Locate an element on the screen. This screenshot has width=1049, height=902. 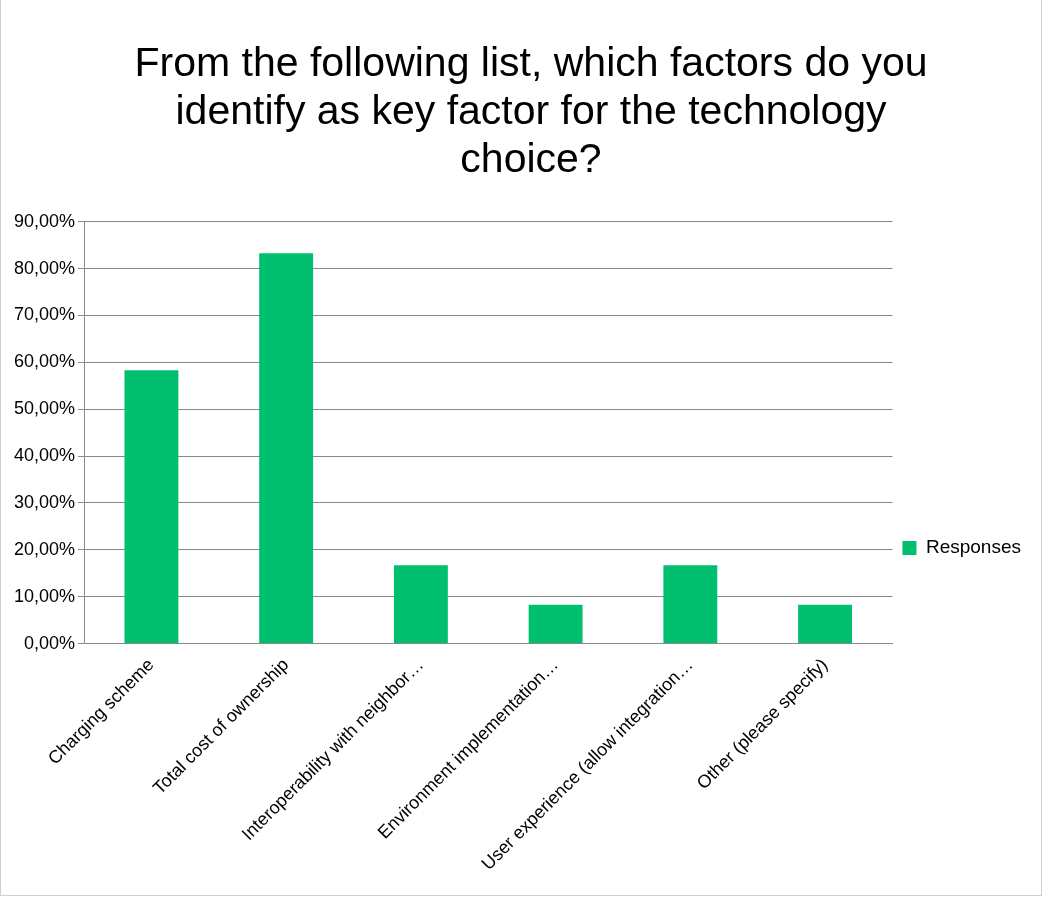
y-tick-label: 60,00% is located at coordinates (44, 361).